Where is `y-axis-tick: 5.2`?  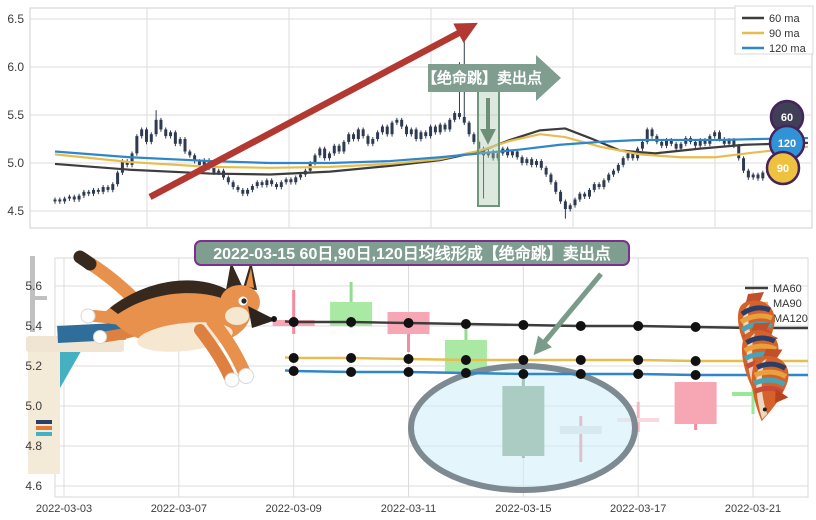 y-axis-tick: 5.2 is located at coordinates (33, 366).